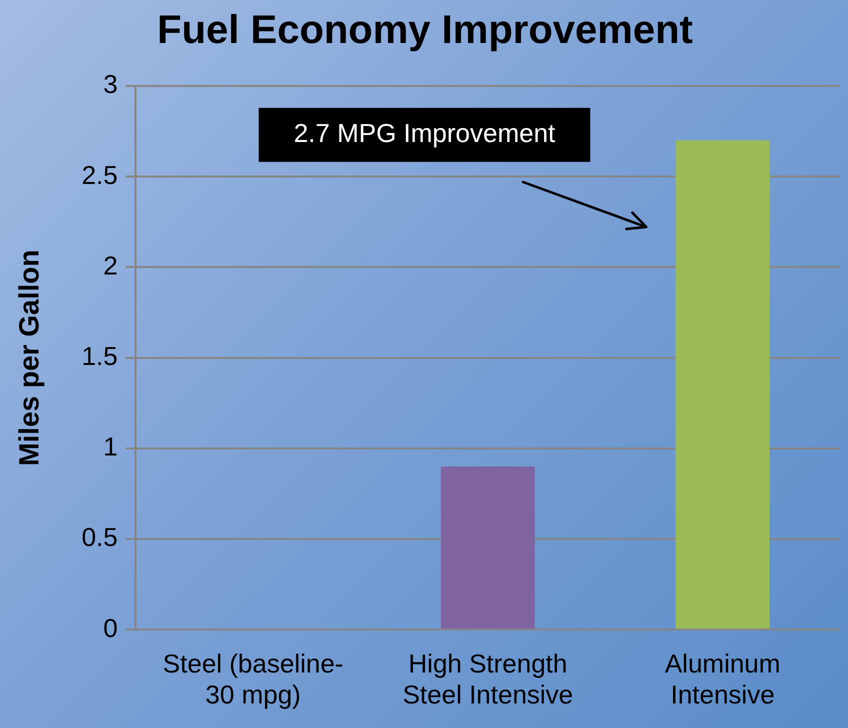  I want to click on y-tick-label: 1, so click(110, 447).